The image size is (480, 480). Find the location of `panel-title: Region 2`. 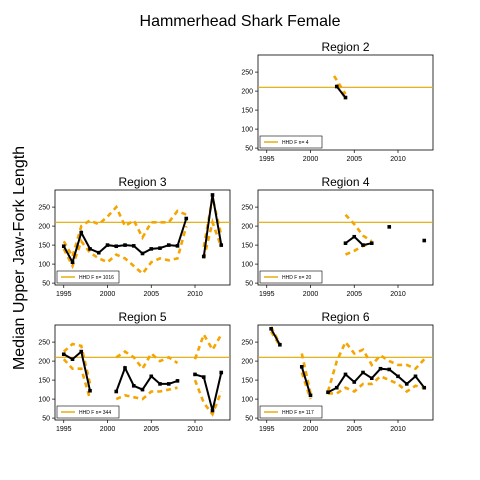

panel-title: Region 2 is located at coordinates (345, 47).